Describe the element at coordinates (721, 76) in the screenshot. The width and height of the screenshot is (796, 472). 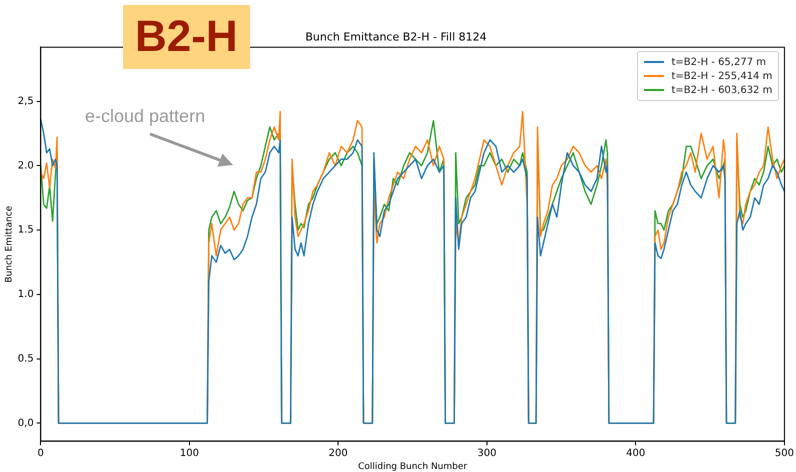
I see `legend-label: t=B2-H - 255,414 m` at that location.